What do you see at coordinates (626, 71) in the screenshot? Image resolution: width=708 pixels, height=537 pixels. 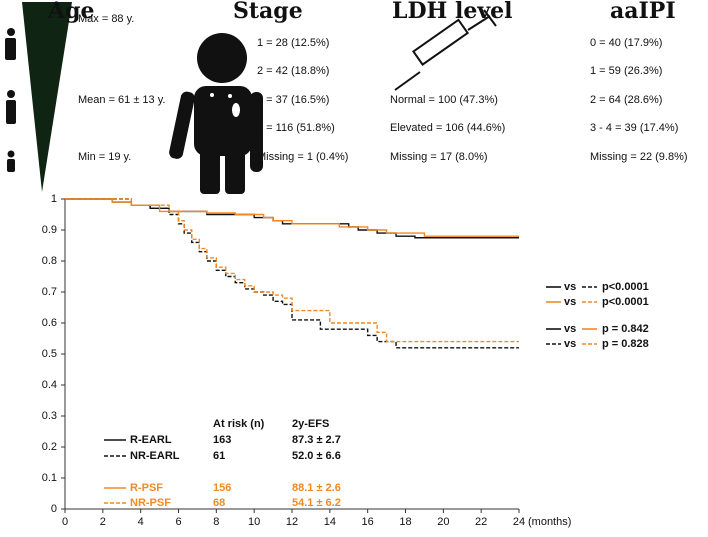 I see `aaipi-line: 1 = 59 (26.3%)` at bounding box center [626, 71].